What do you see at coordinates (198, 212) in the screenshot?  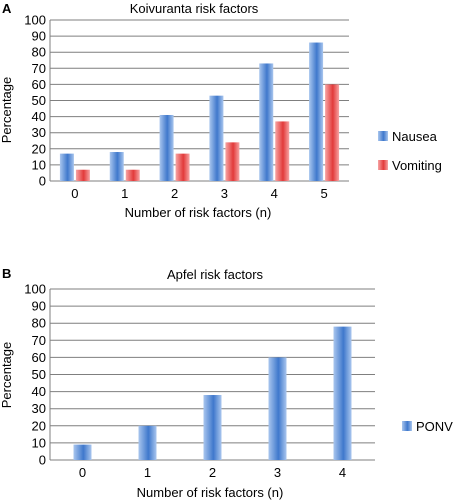 I see `panel-a-x-axis-label: Number of risk factors (n)` at bounding box center [198, 212].